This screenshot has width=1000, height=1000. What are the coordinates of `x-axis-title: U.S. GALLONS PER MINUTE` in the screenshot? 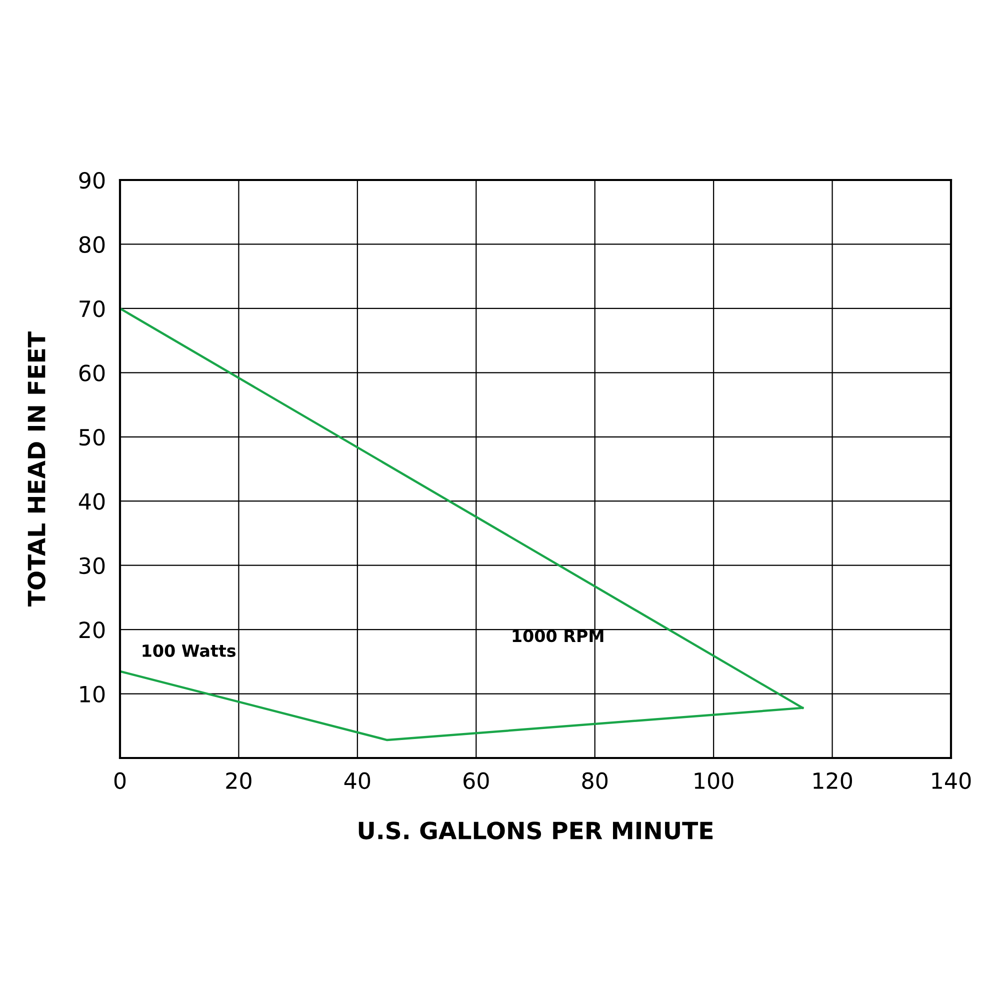 It's located at (535, 831).